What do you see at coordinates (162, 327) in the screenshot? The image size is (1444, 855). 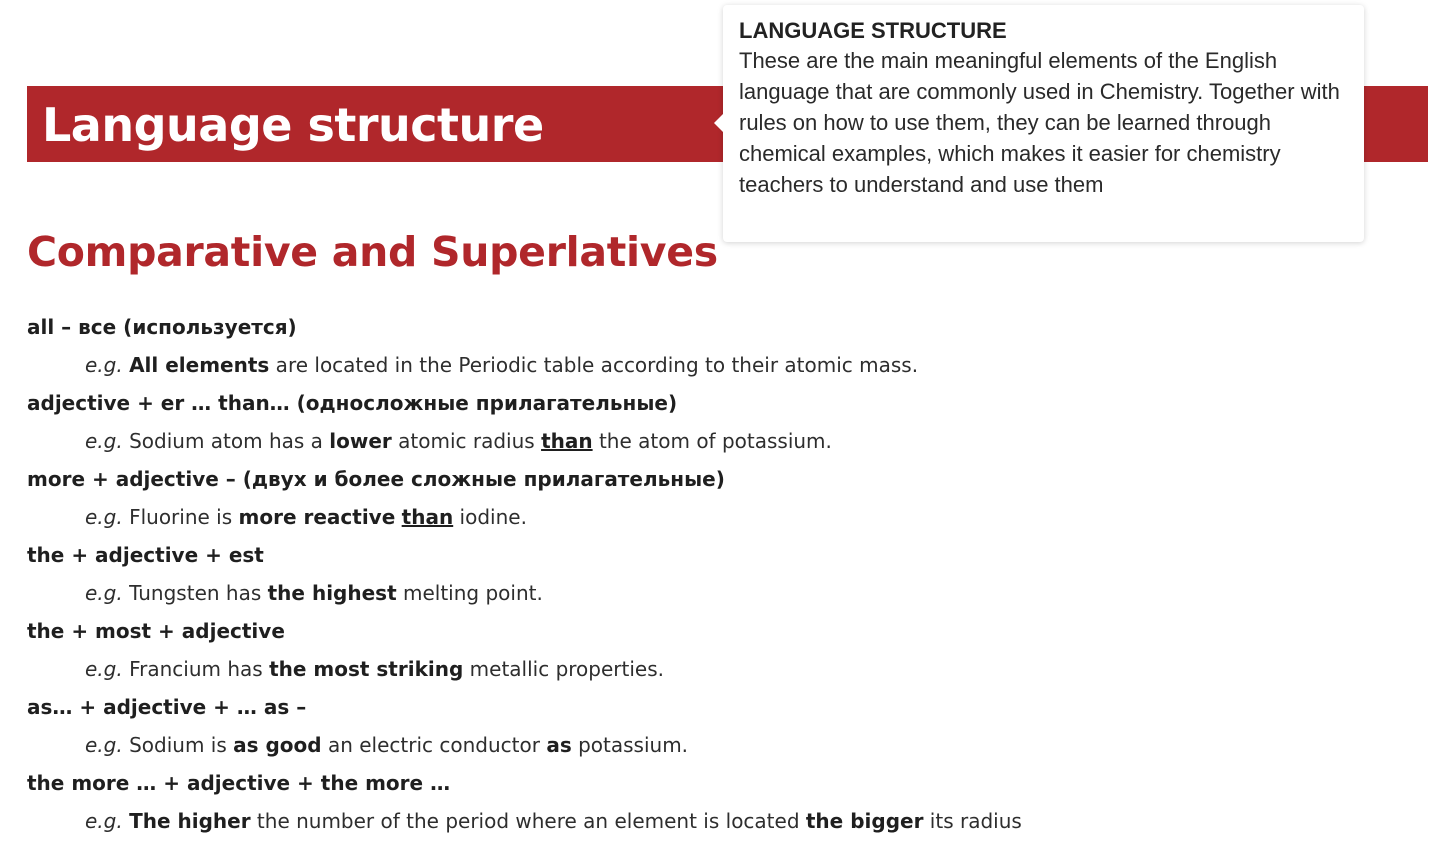 I see `rule-pattern: all – все (используется)` at bounding box center [162, 327].